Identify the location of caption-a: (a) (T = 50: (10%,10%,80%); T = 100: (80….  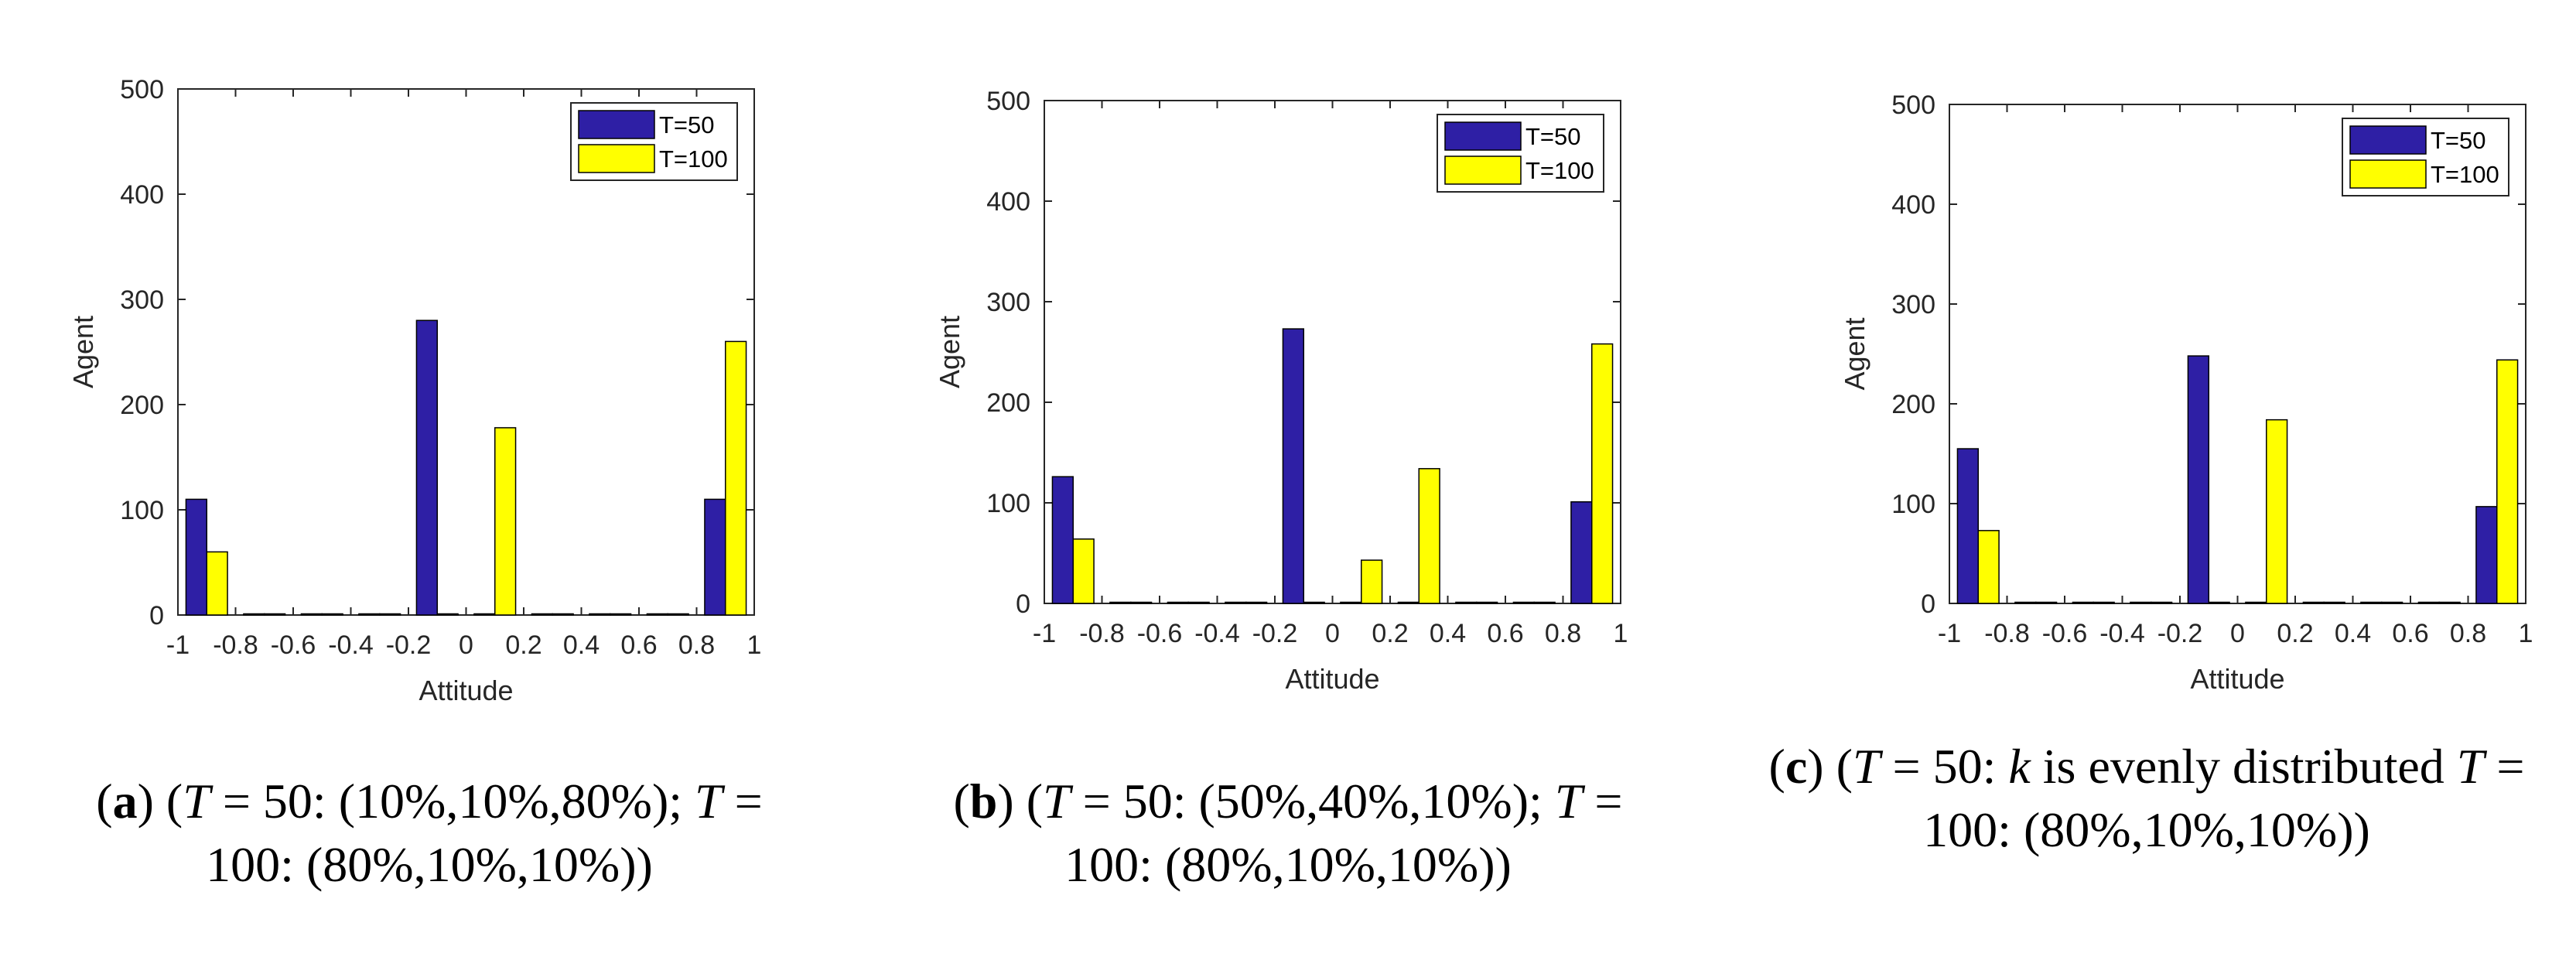
(429, 833).